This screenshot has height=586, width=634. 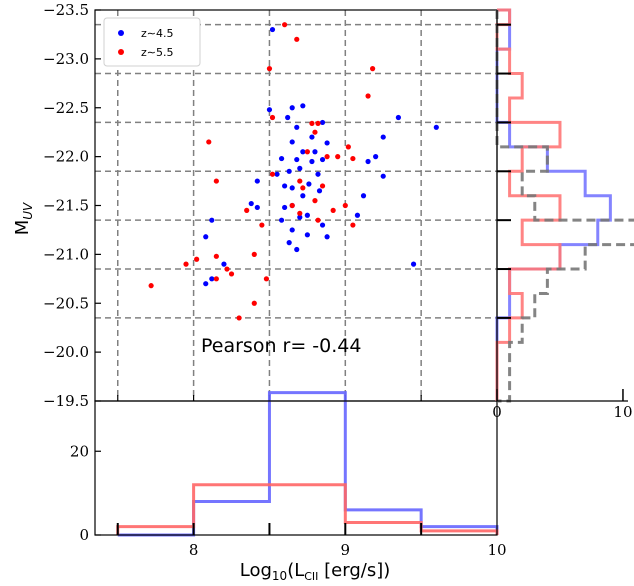 What do you see at coordinates (79, 451) in the screenshot?
I see `y-tick-label: 20` at bounding box center [79, 451].